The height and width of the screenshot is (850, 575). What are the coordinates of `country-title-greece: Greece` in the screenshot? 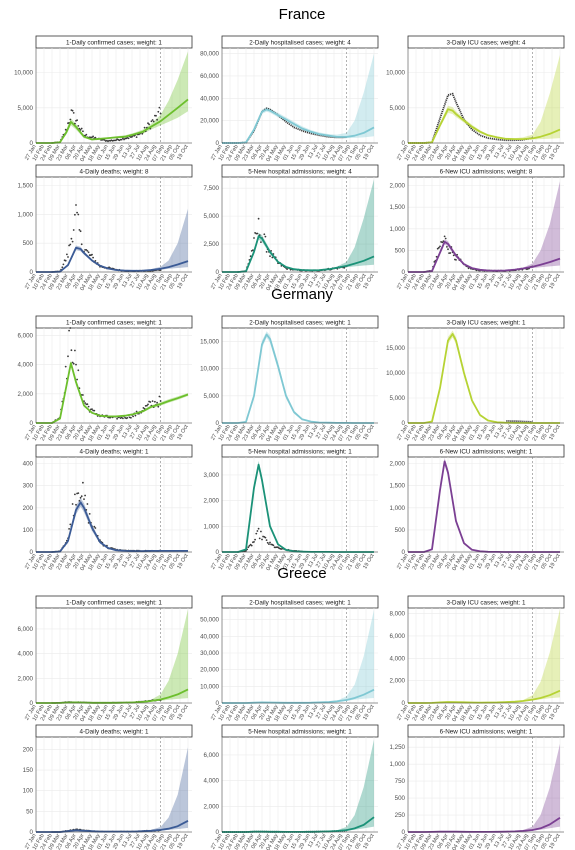 It's located at (301, 573).